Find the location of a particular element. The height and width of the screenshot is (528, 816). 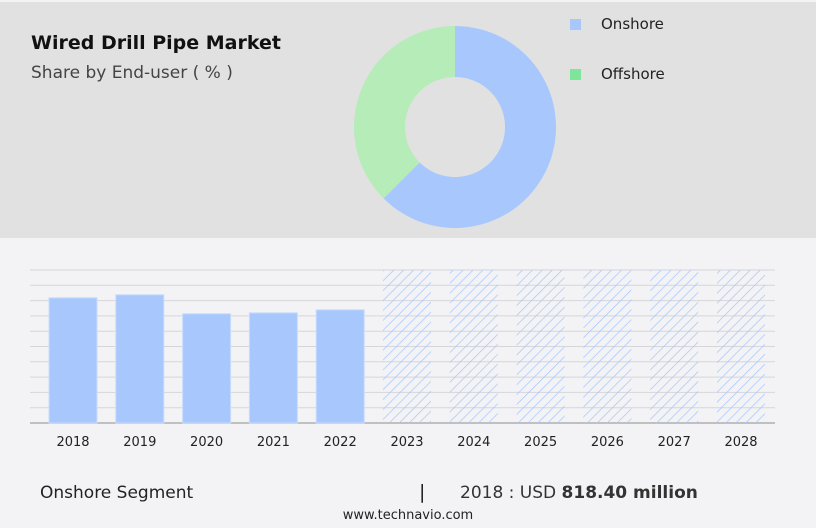

chart-title: Wired Drill Pipe Market is located at coordinates (156, 43).